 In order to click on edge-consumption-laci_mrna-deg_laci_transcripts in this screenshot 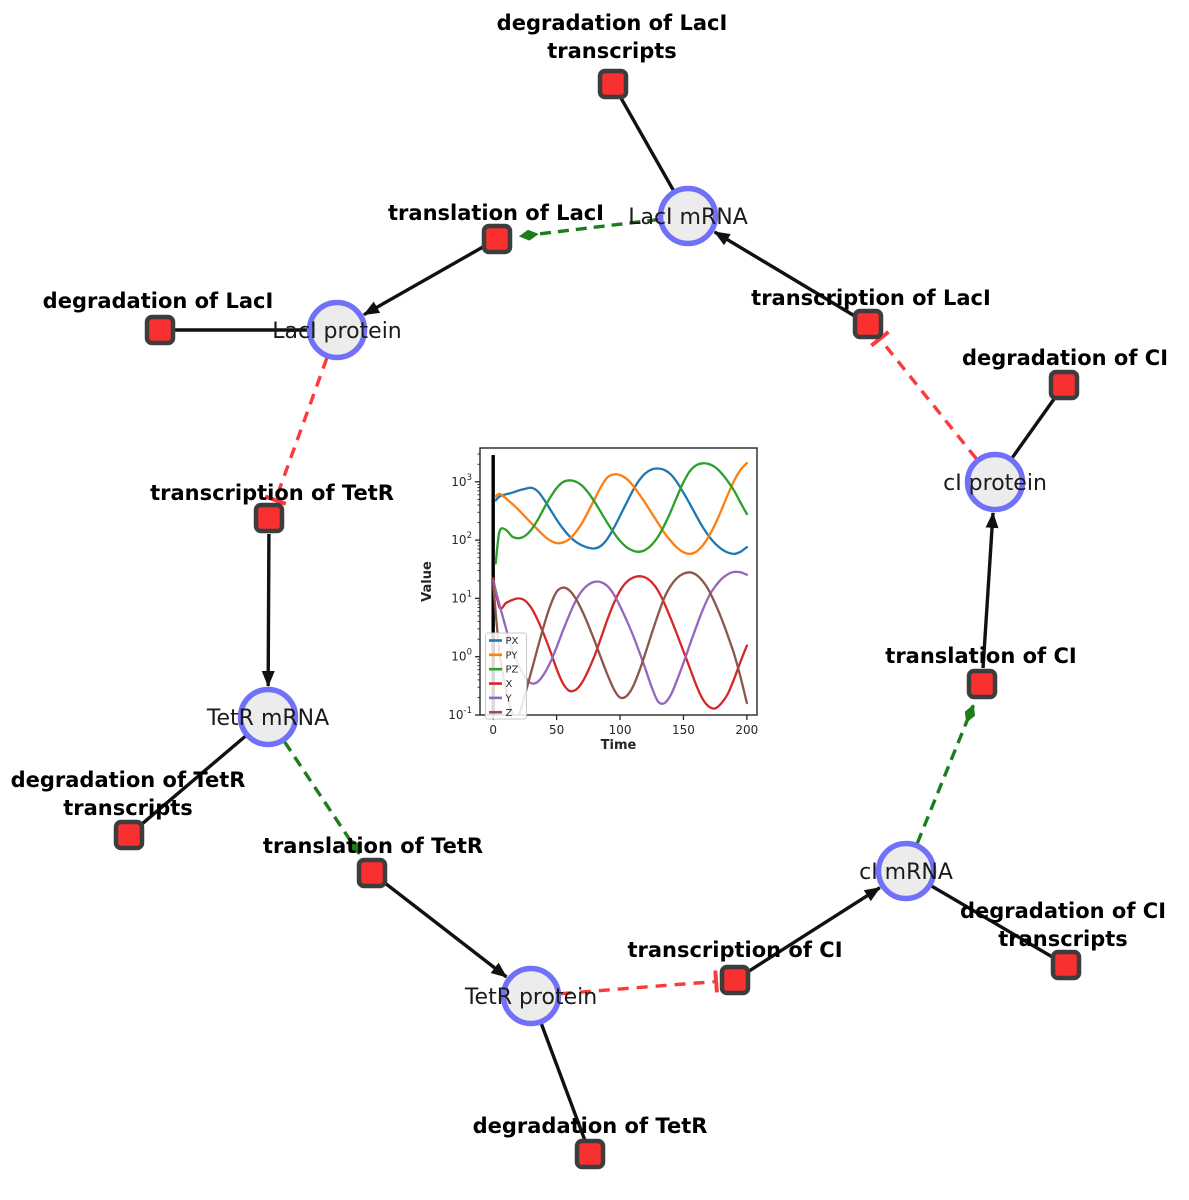, I will do `click(646, 143)`.